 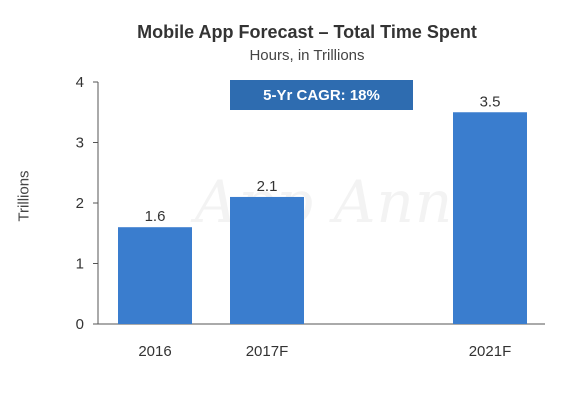 I want to click on y-tick-label: 3, so click(x=80, y=143).